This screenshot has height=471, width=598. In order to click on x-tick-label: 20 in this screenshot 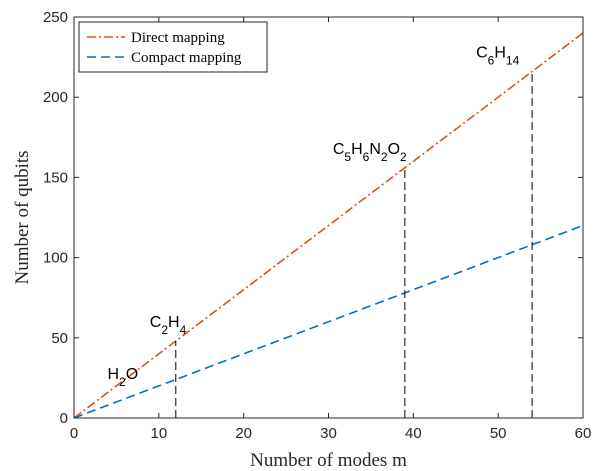, I will do `click(243, 433)`.